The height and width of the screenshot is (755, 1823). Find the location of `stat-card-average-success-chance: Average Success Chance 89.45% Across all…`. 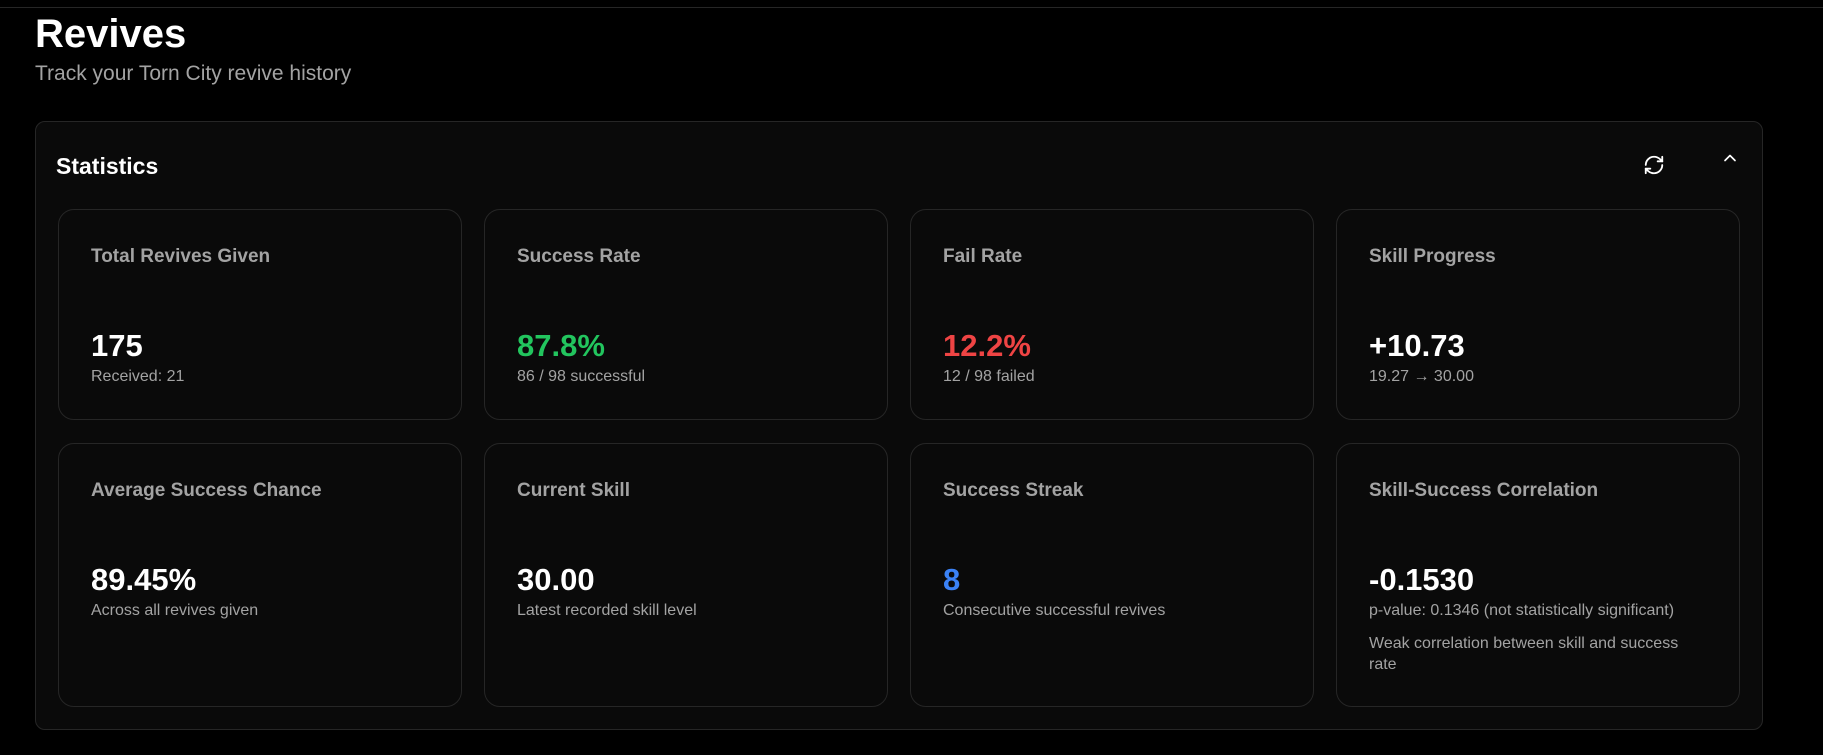

stat-card-average-success-chance: Average Success Chance 89.45% Across all… is located at coordinates (260, 575).